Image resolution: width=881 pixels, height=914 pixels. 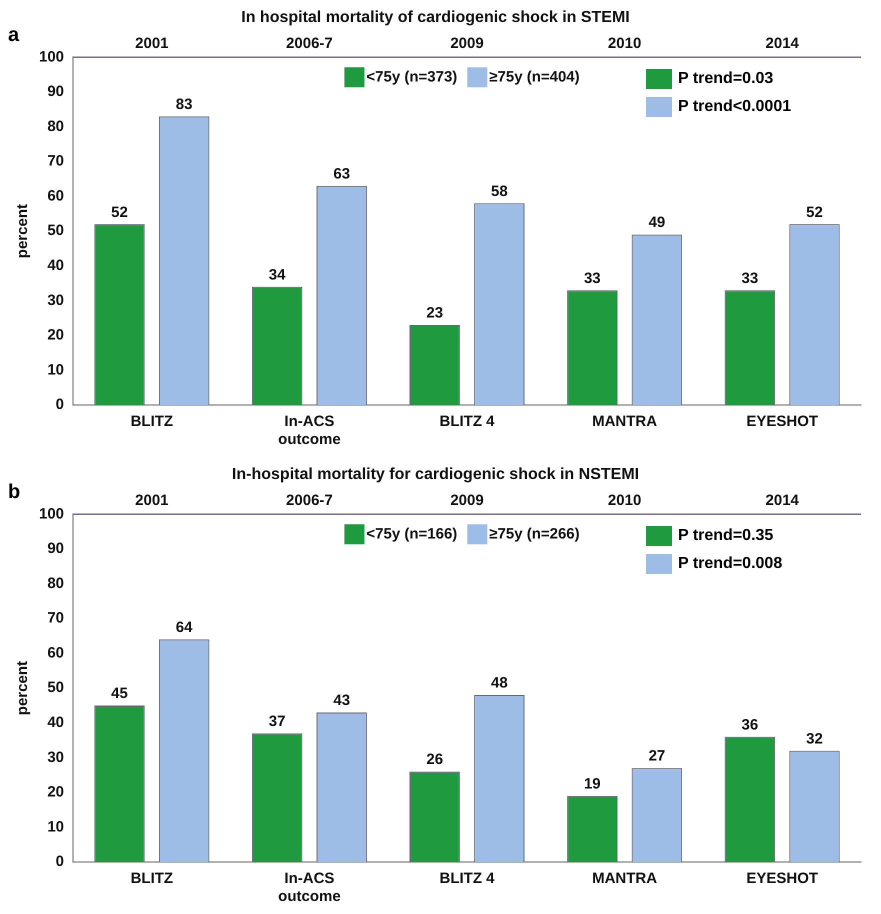 What do you see at coordinates (592, 784) in the screenshot?
I see `data-label: 19` at bounding box center [592, 784].